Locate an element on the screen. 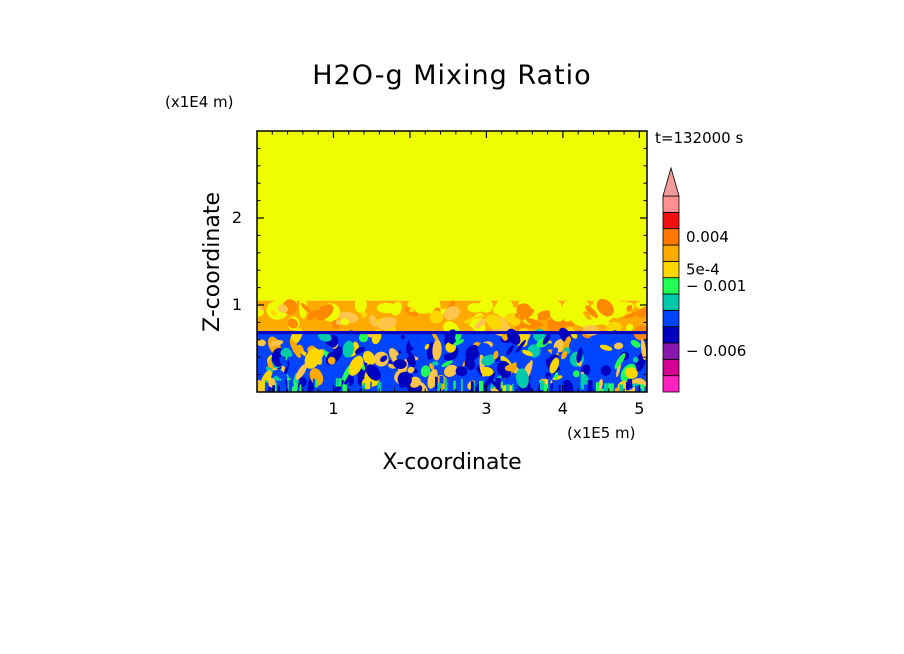  y-tick-label: 2 is located at coordinates (237, 217).